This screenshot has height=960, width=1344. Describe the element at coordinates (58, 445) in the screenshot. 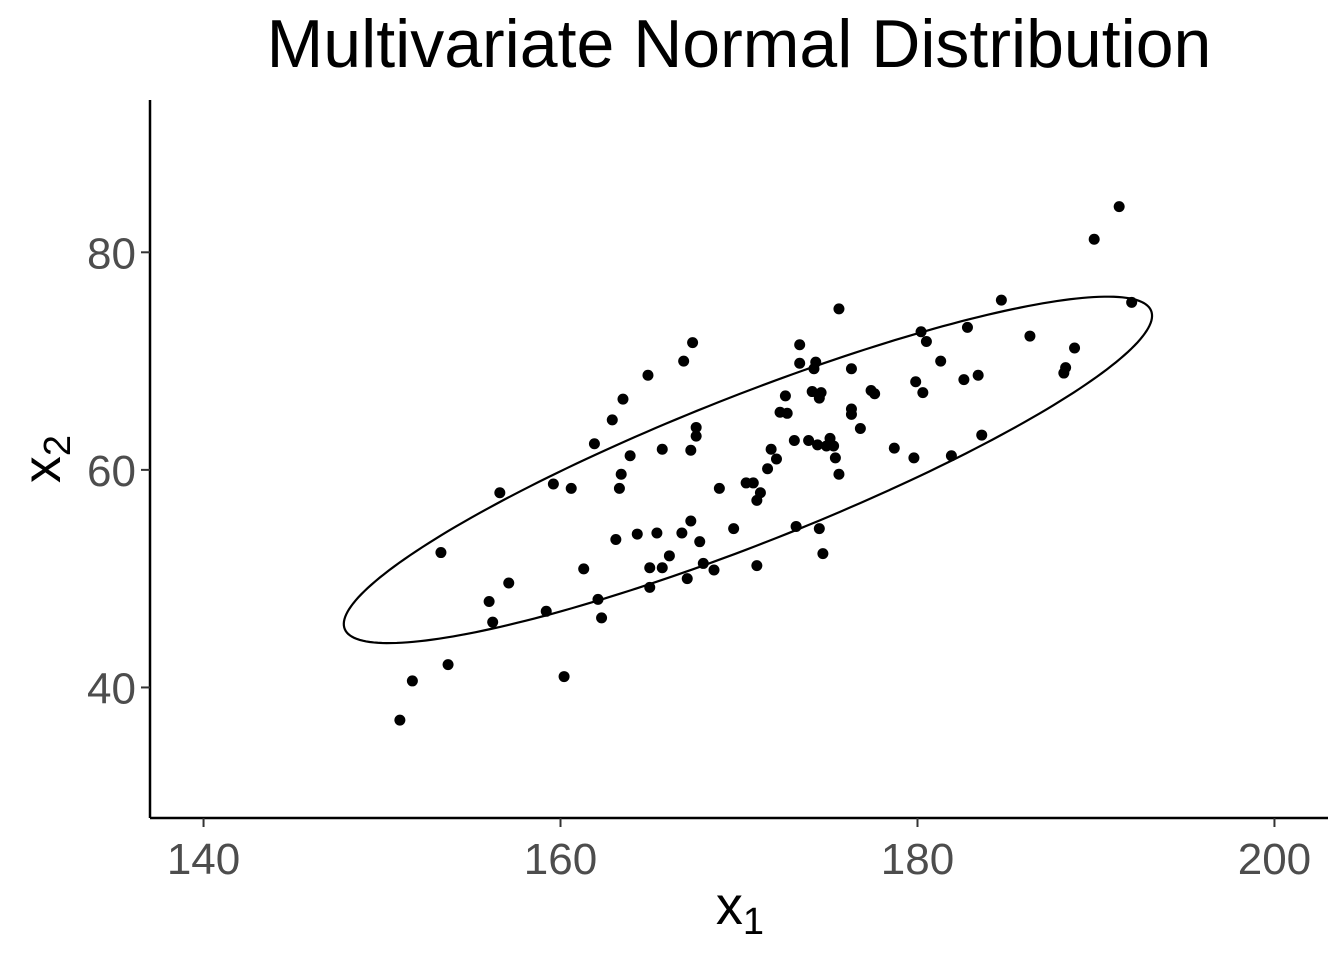

I see `y-axis-title-sub: 2` at that location.